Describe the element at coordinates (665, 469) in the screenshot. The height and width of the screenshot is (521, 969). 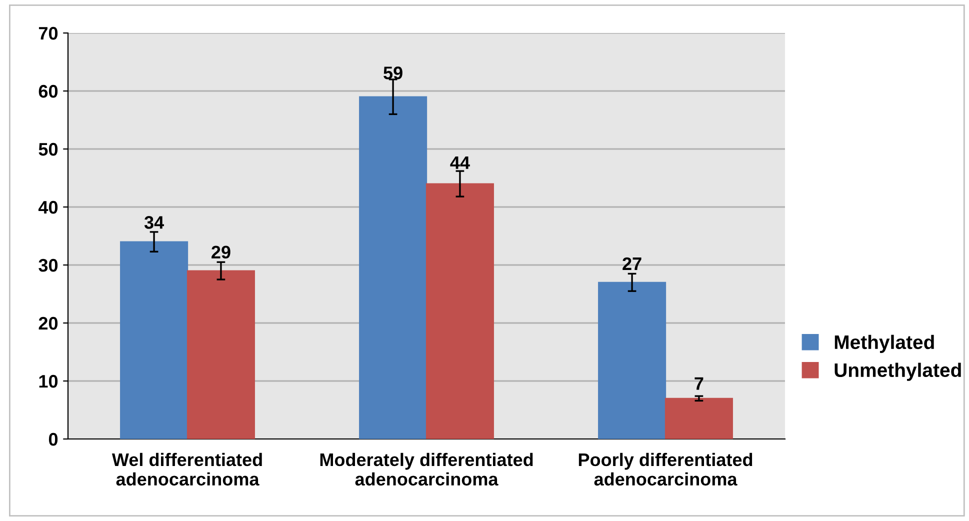
I see `x-tick-label: Poorly differentiated adenocarcinoma` at that location.